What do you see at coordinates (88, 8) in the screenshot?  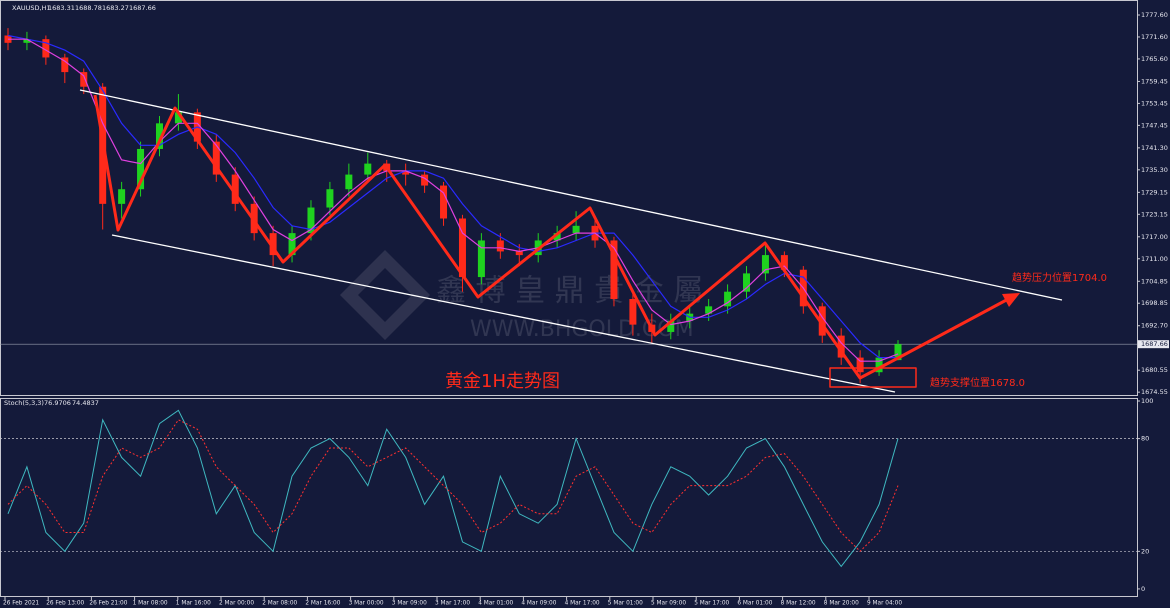 I see `header-value: 1688.78` at bounding box center [88, 8].